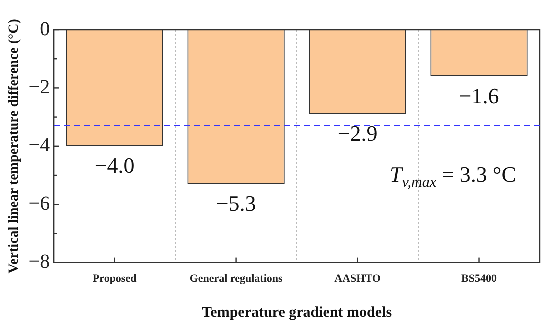 This screenshot has height=328, width=550. Describe the element at coordinates (114, 165) in the screenshot. I see `data-label: −4.0` at that location.